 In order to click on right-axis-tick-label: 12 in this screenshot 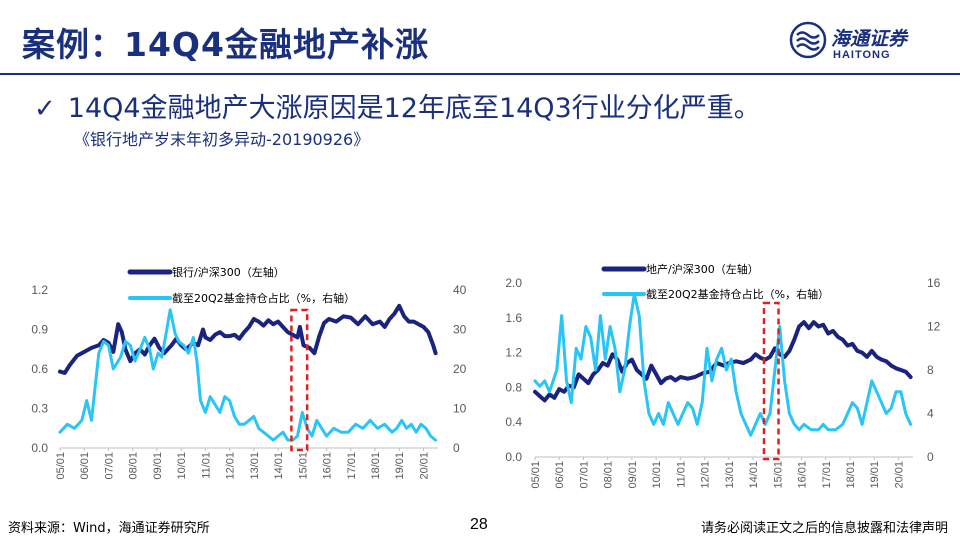, I will do `click(934, 327)`.